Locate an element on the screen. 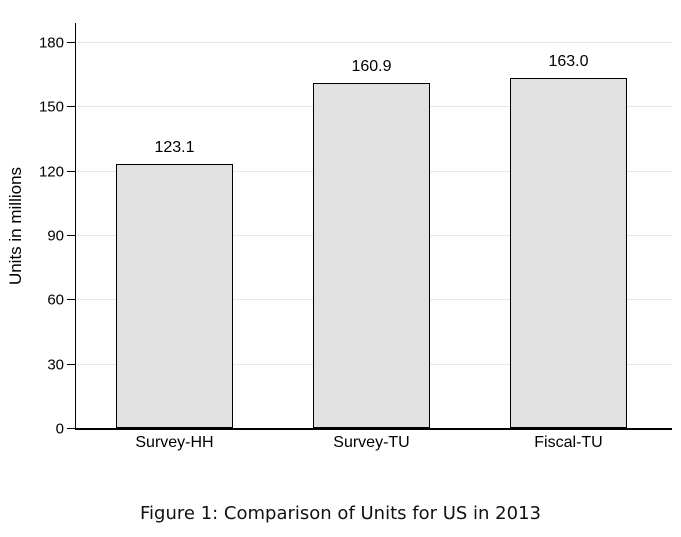  y-tick-label-60: 60 is located at coordinates (55, 300).